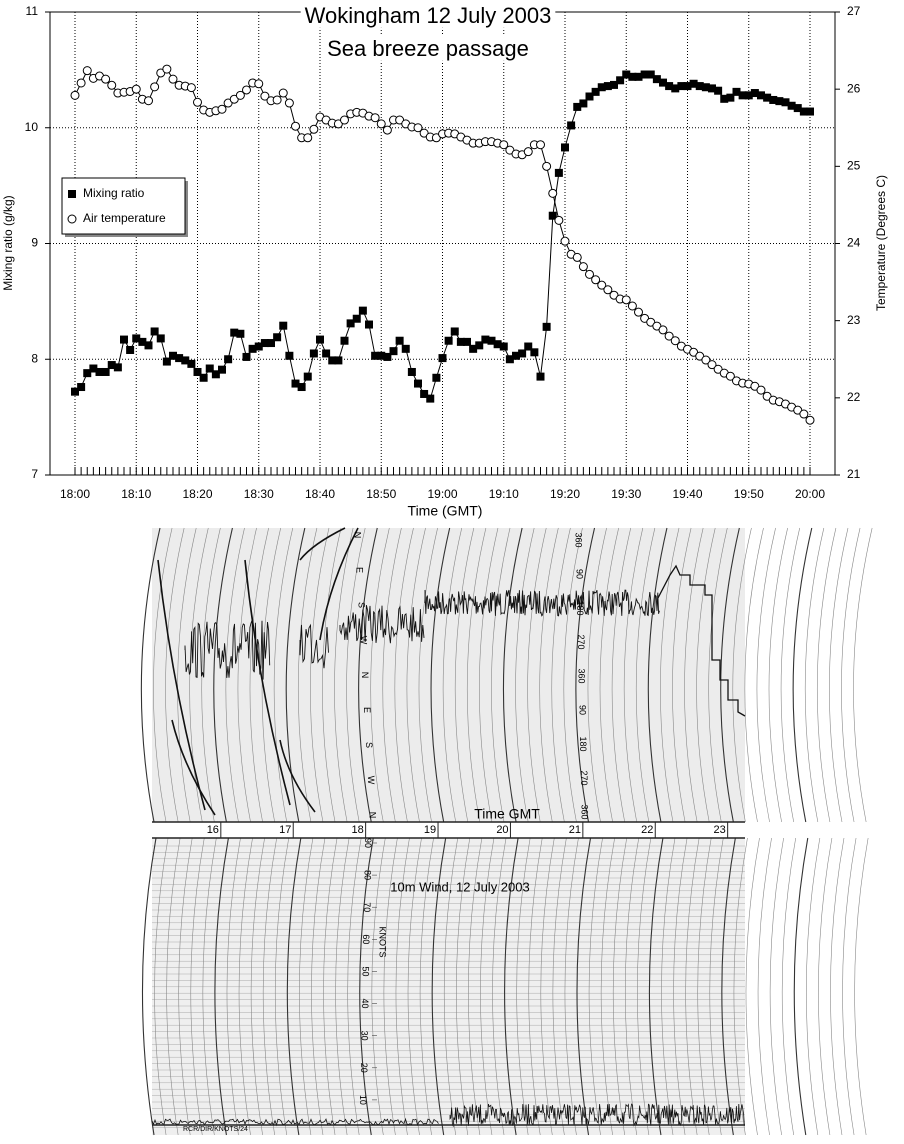  Describe the element at coordinates (579, 574) in the screenshot. I see `direction-tick-label: 90` at that location.